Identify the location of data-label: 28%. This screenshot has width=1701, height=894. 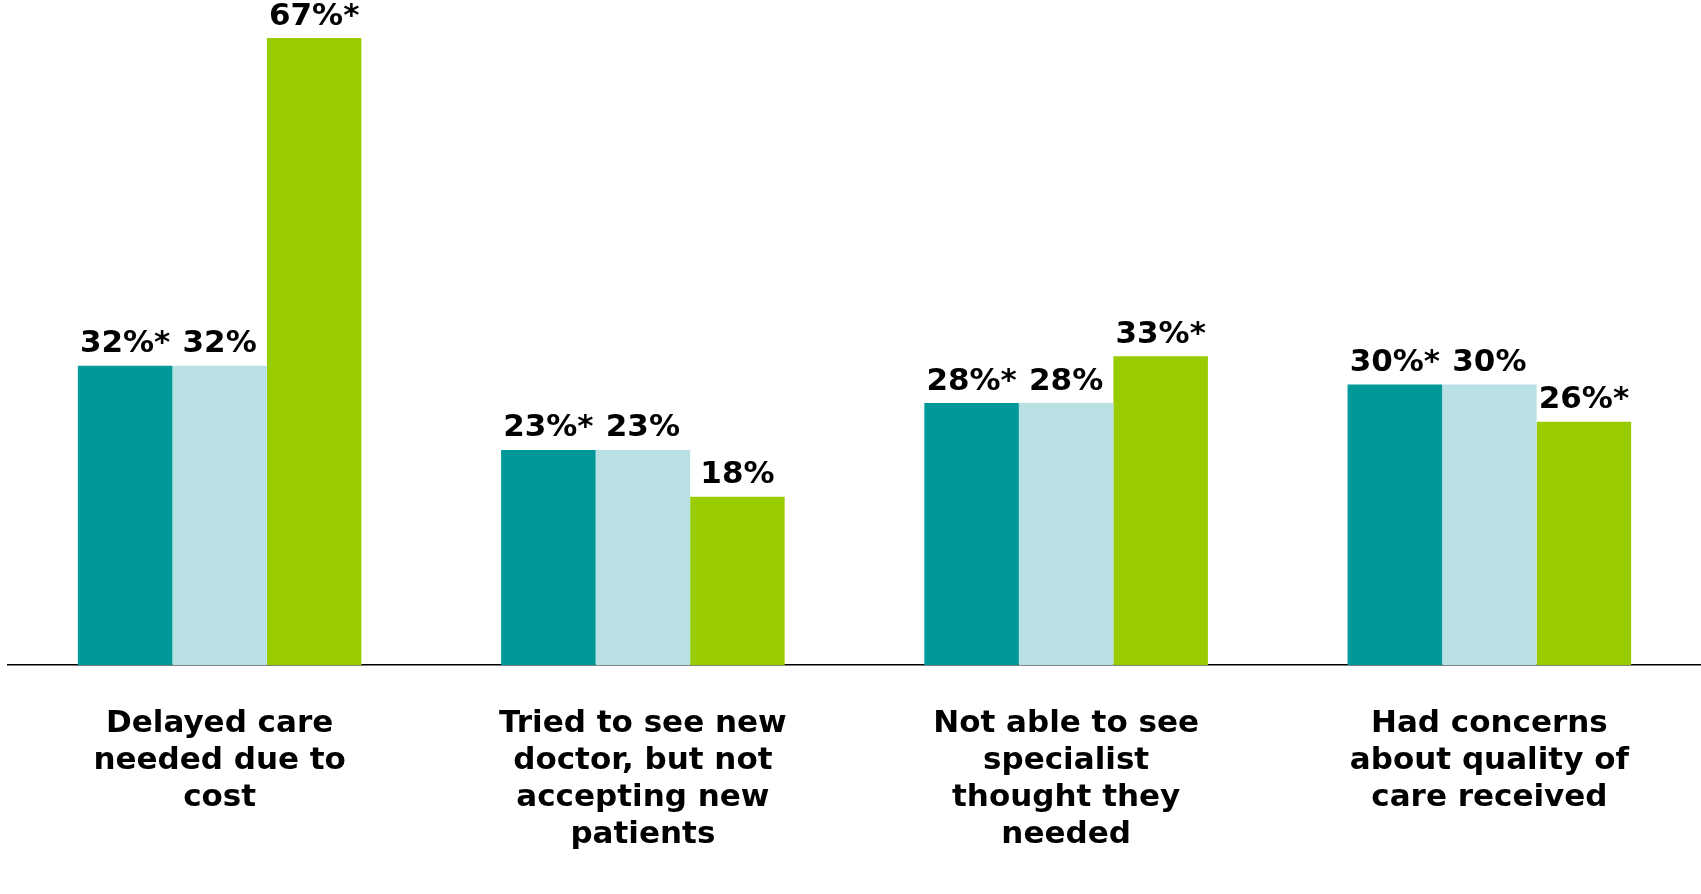
(1066, 378).